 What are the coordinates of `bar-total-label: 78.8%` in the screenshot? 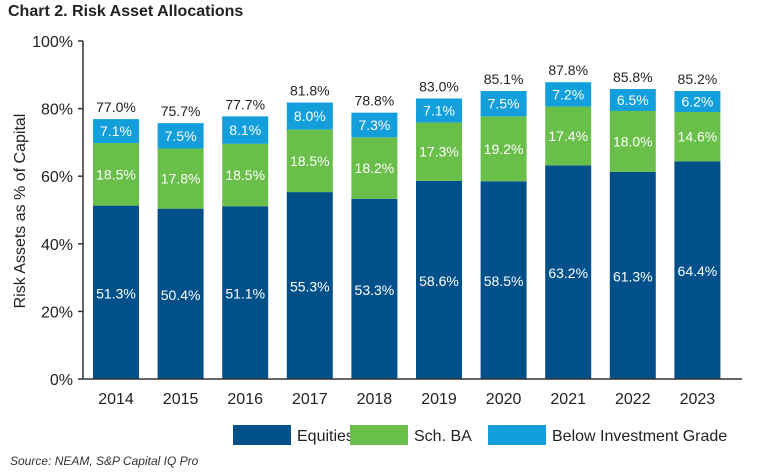 It's located at (375, 101).